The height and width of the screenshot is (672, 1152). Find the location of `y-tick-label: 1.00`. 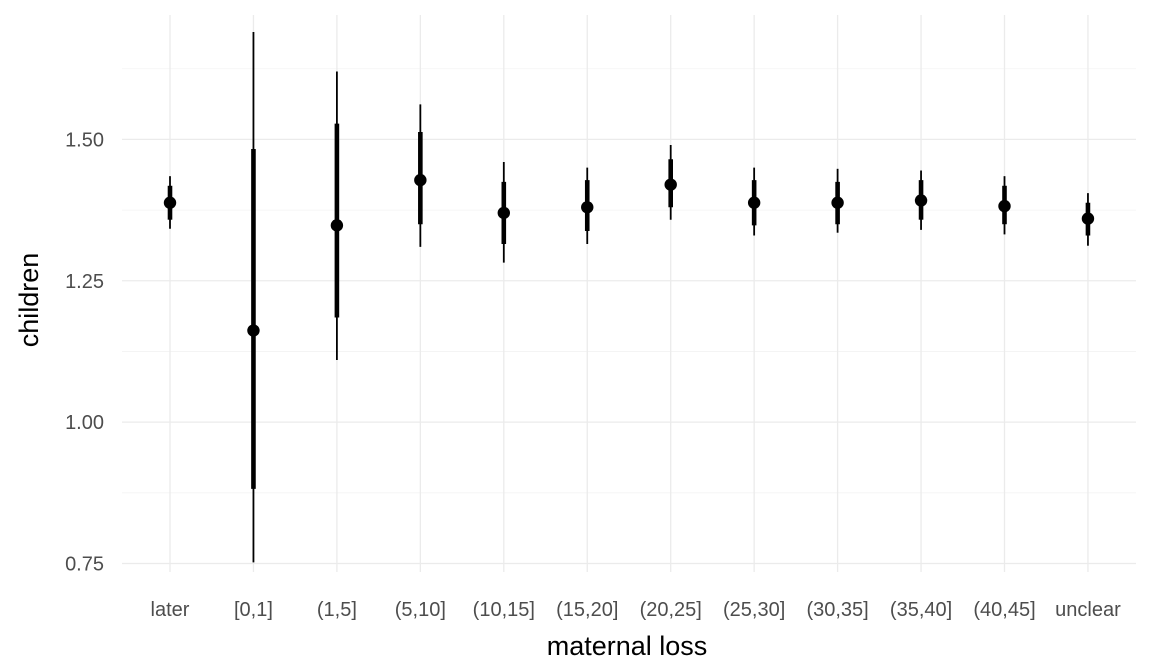

y-tick-label: 1.00 is located at coordinates (84, 423).